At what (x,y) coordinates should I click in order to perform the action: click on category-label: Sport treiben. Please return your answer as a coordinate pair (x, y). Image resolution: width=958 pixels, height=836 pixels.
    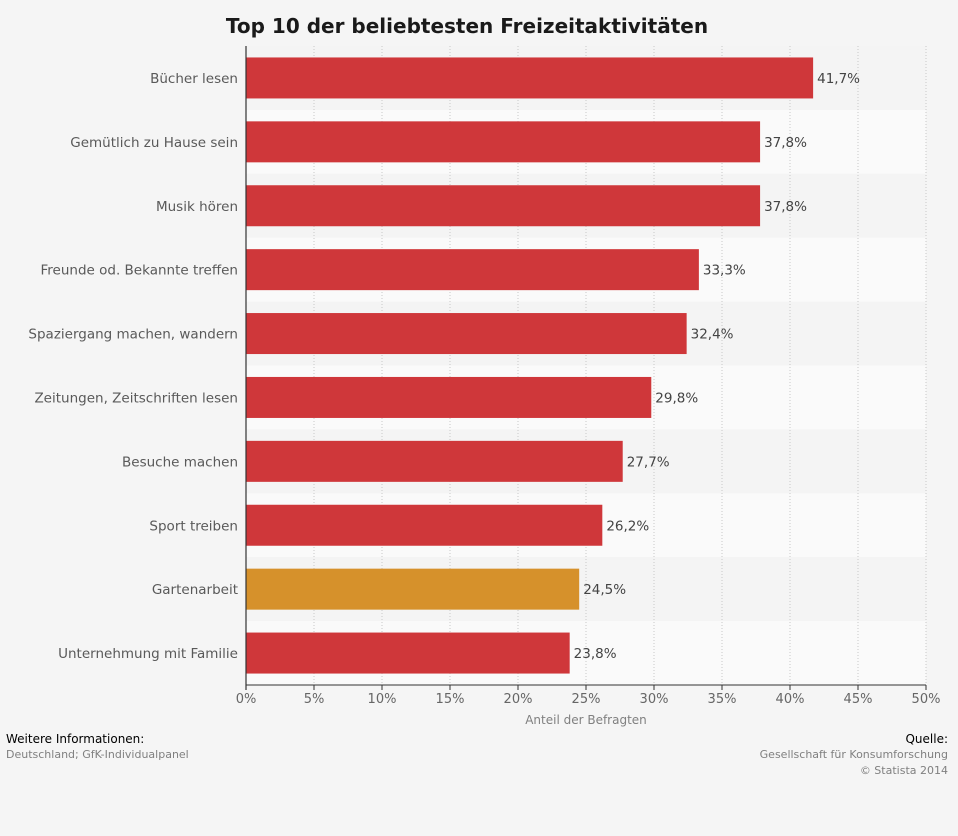
    Looking at the image, I should click on (193, 526).